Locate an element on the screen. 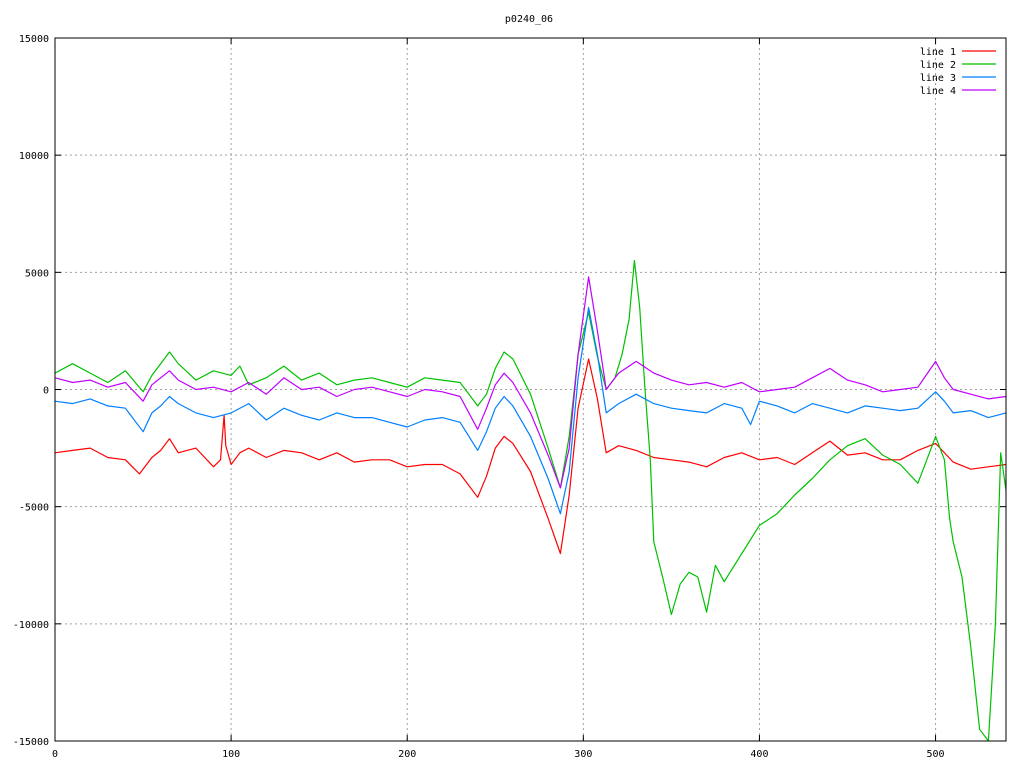  x-tick-label: 100 is located at coordinates (231, 754).